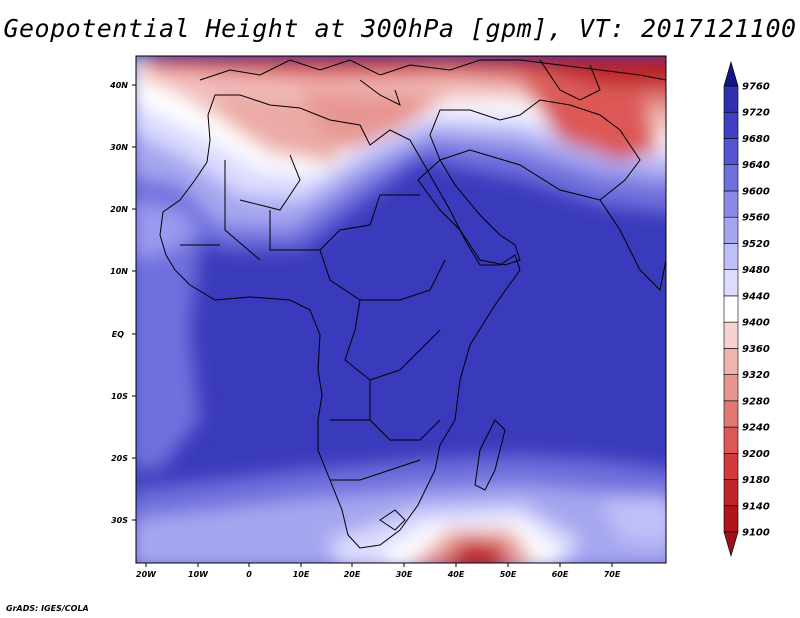 This screenshot has width=800, height=618. What do you see at coordinates (756, 428) in the screenshot?
I see `colorbar-label: 9240` at bounding box center [756, 428].